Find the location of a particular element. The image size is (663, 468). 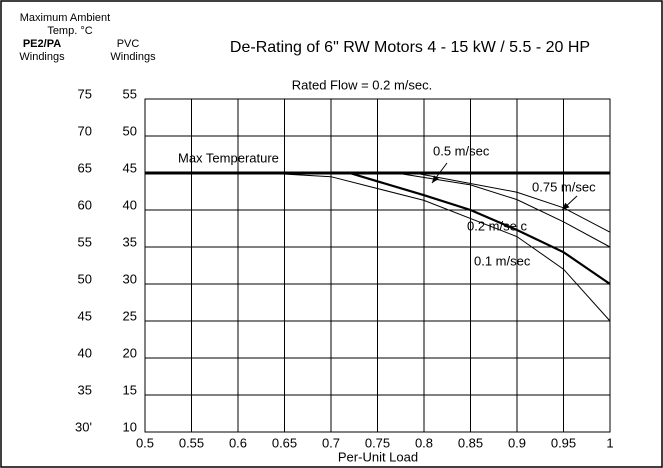

y2-tick-label: 40 is located at coordinates (85, 352).